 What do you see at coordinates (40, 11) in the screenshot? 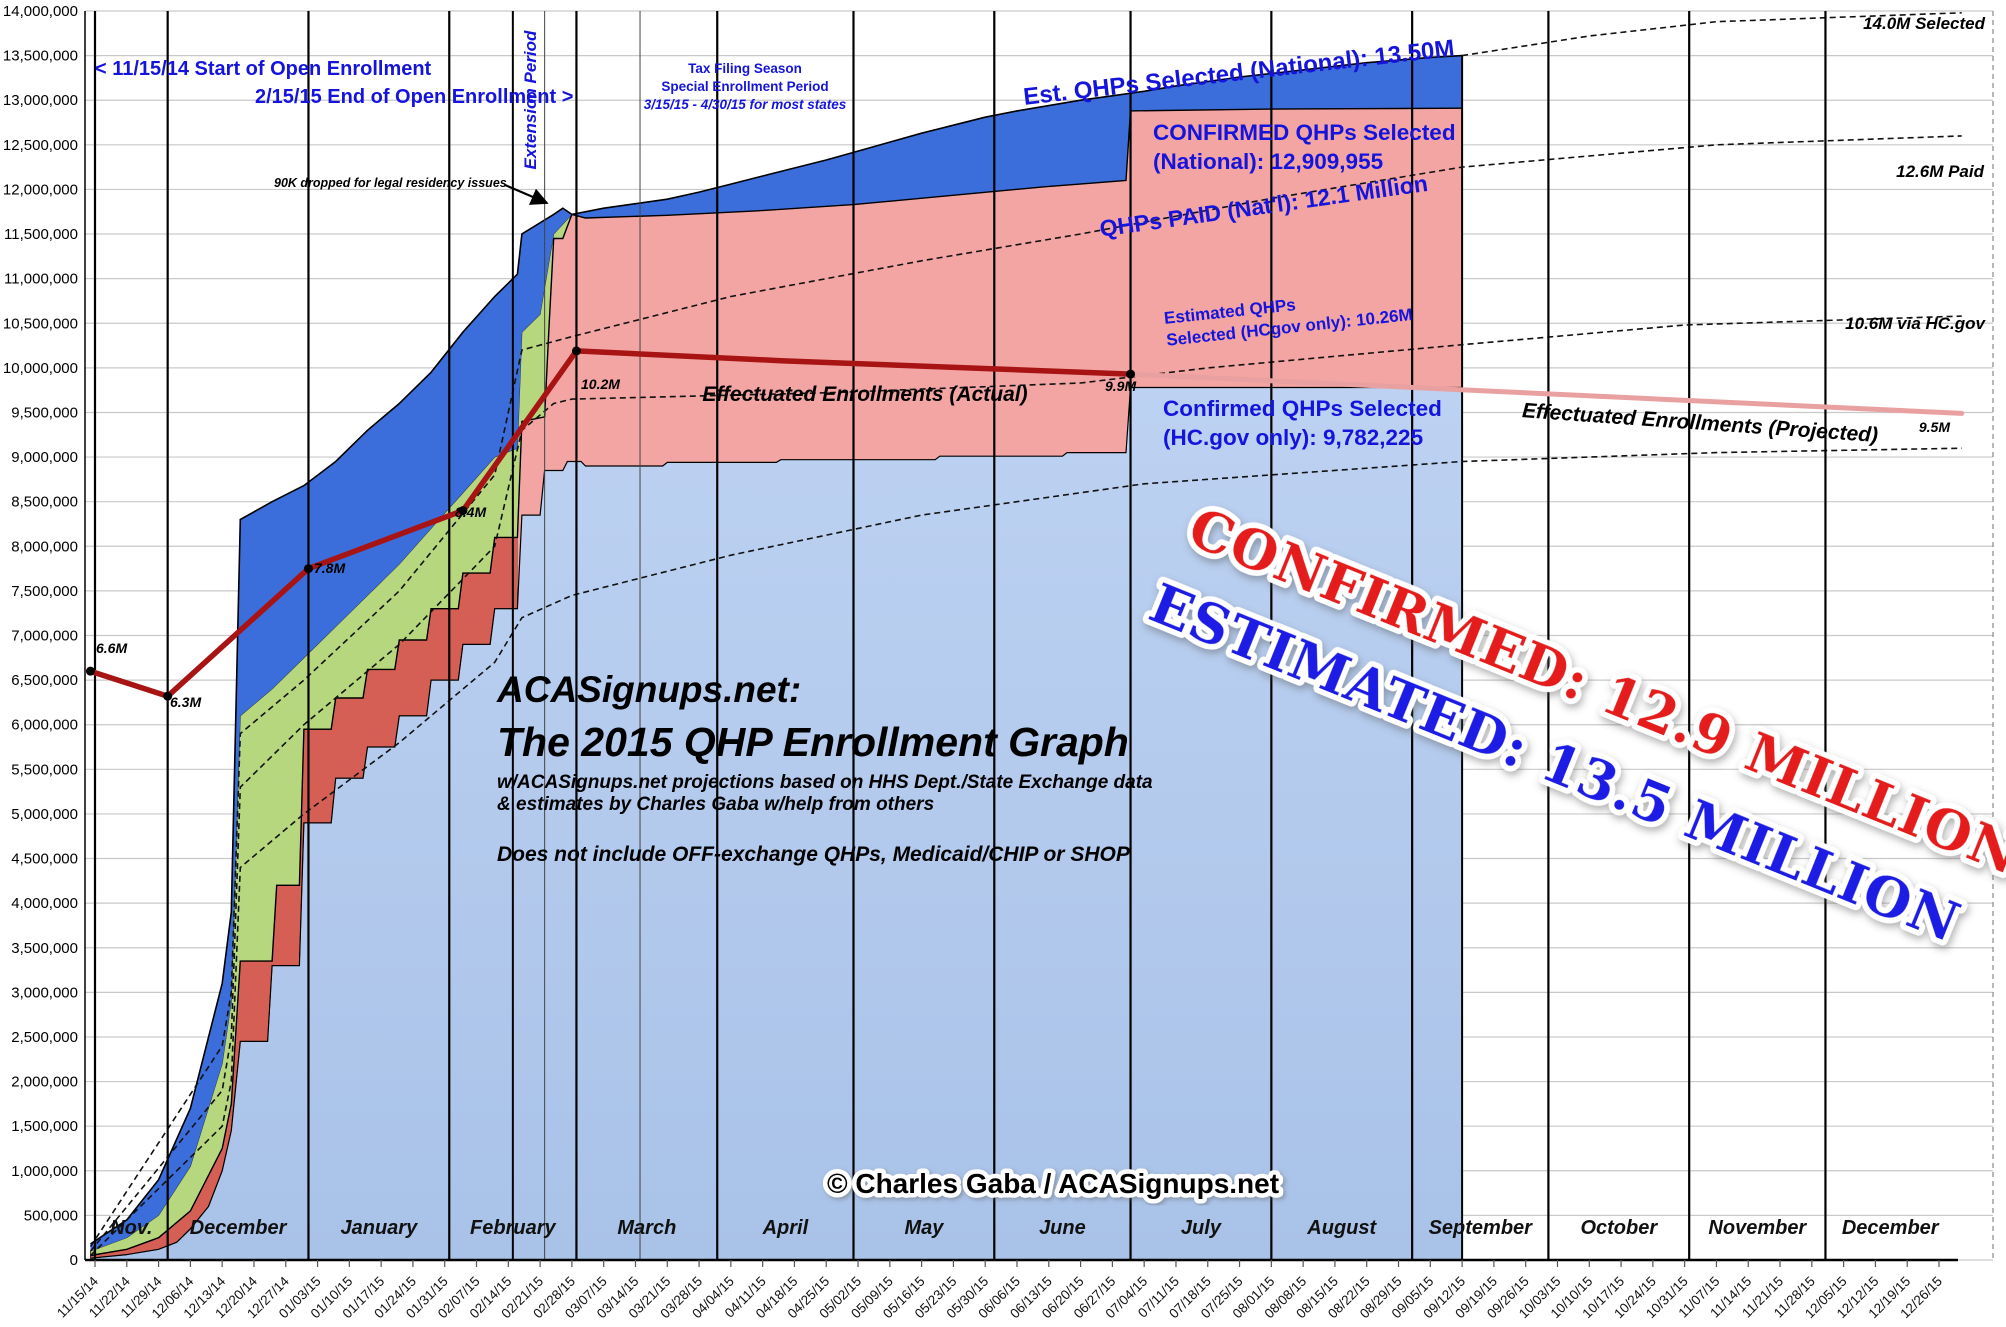
I see `svg-text: 14,000,000` at bounding box center [40, 11].